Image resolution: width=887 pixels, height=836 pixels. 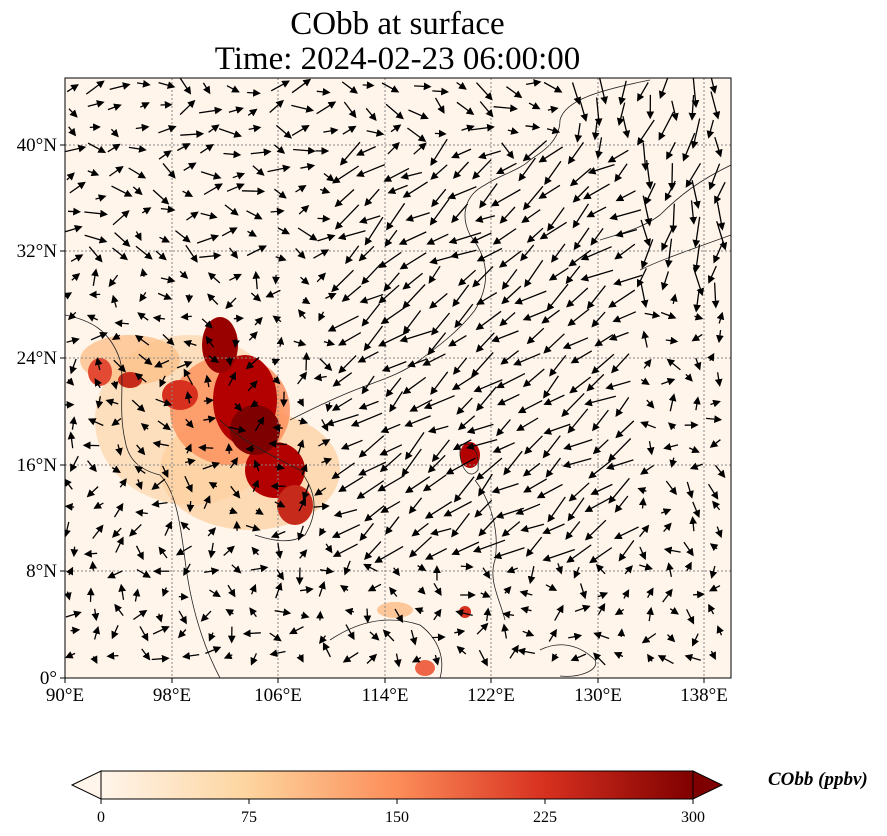 What do you see at coordinates (37, 145) in the screenshot?
I see `lat-tick-label: 40°N` at bounding box center [37, 145].